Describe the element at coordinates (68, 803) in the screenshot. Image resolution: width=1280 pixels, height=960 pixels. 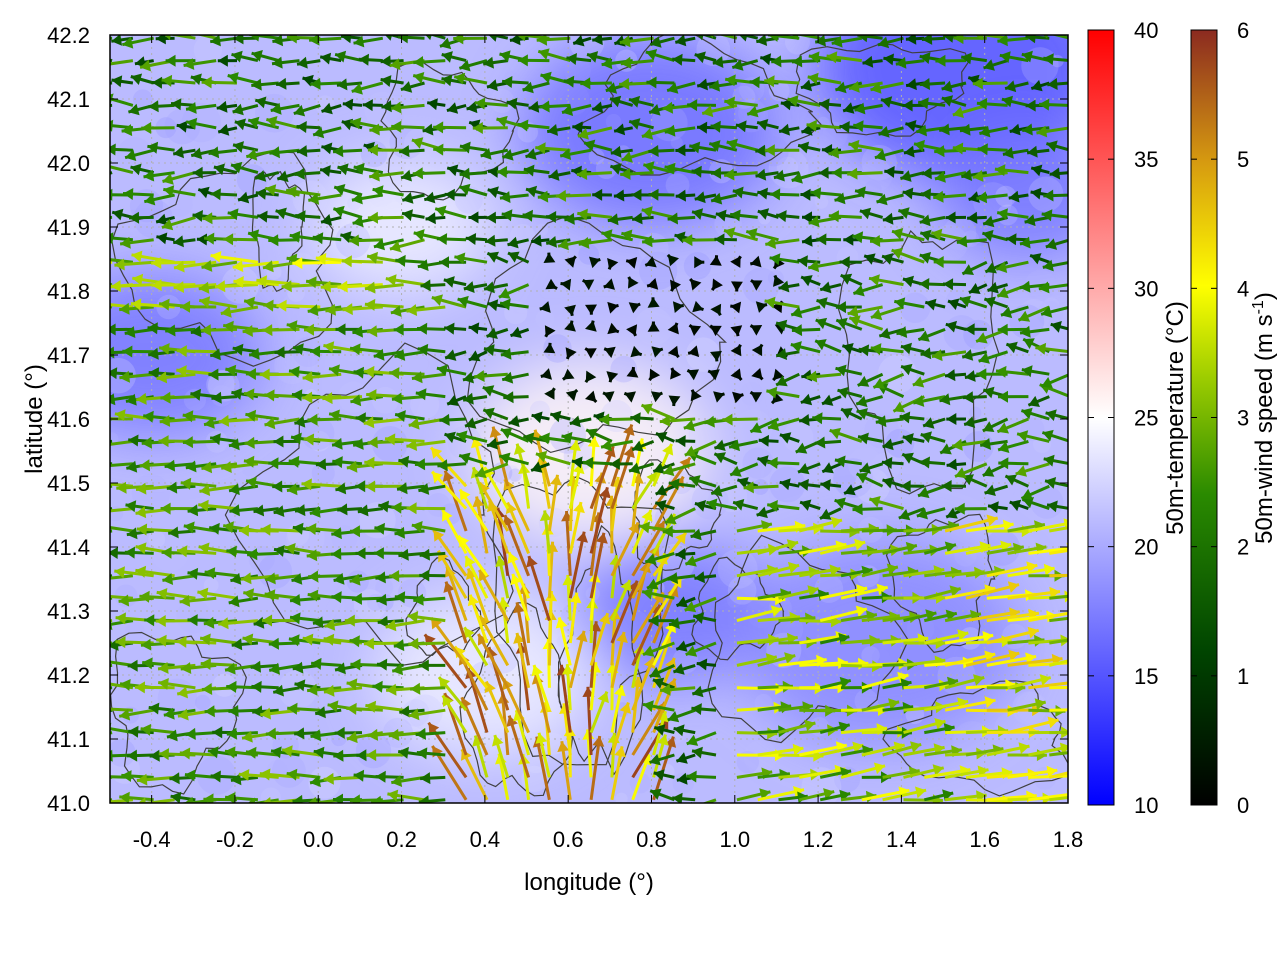
I see `y-tick-label: 41.0` at that location.